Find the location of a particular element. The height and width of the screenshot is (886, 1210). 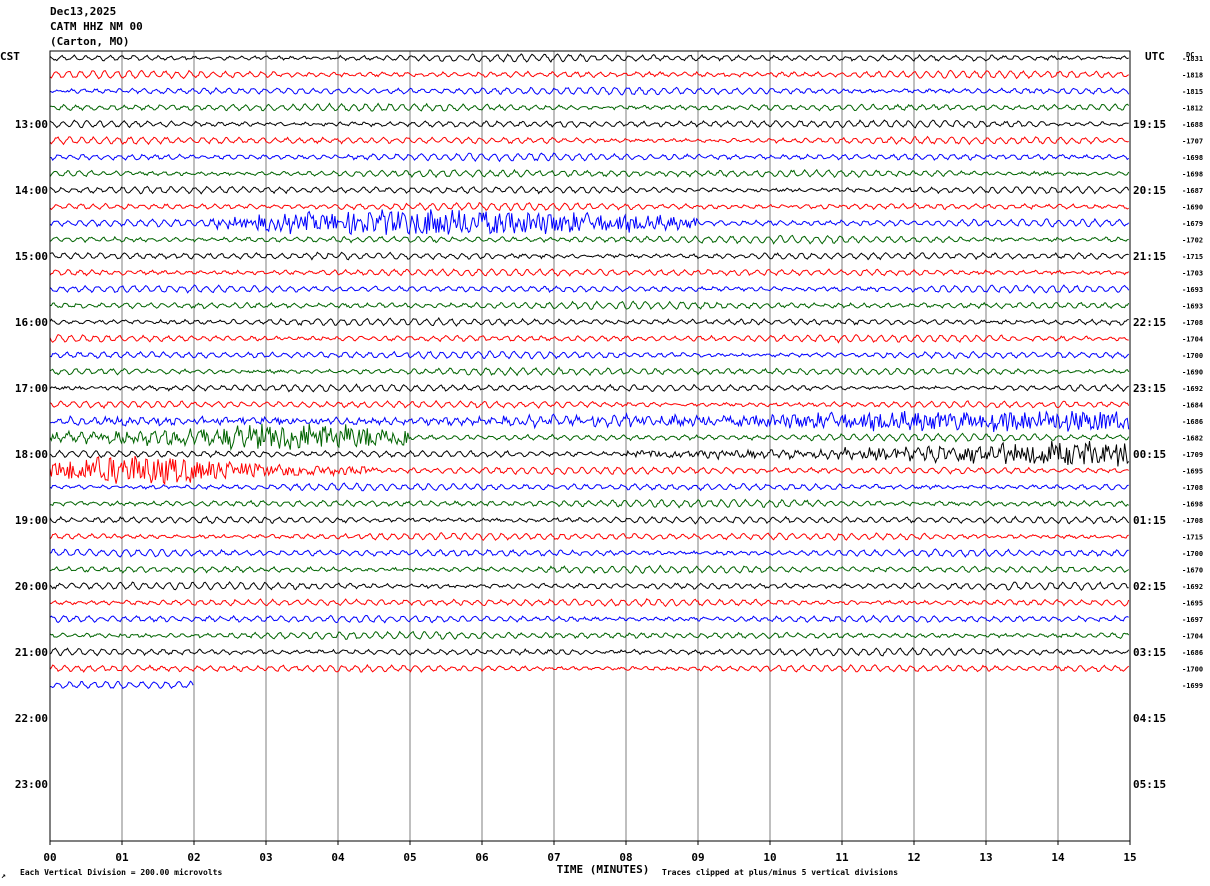

x-tick-label: 01 is located at coordinates (122, 857).